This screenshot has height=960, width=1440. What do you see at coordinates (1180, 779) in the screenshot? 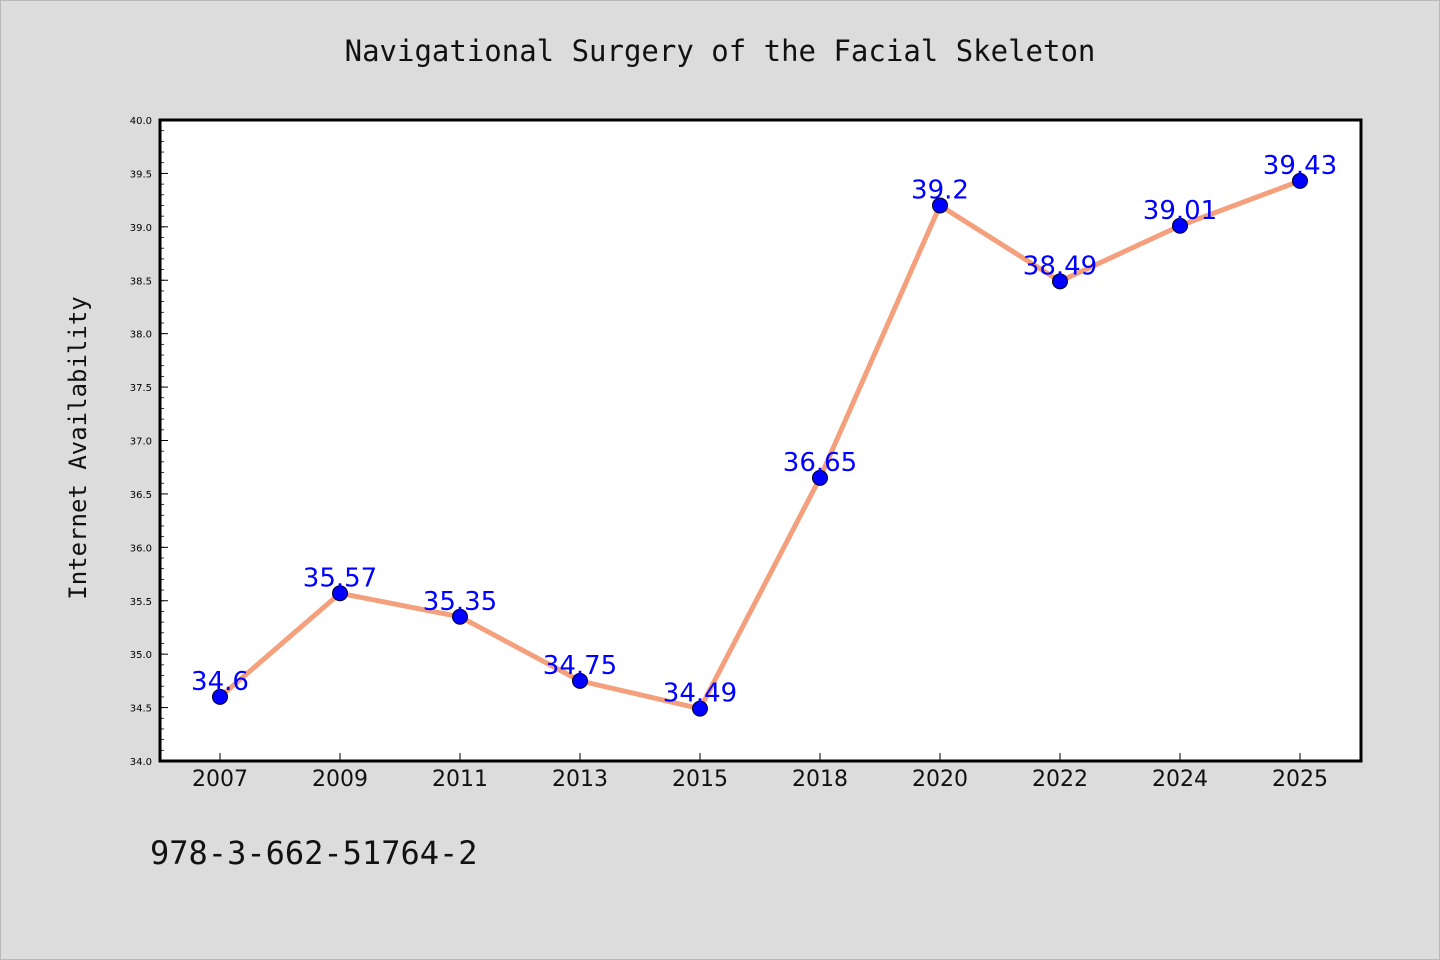
I see `x-tick-label: 2024` at bounding box center [1180, 779].